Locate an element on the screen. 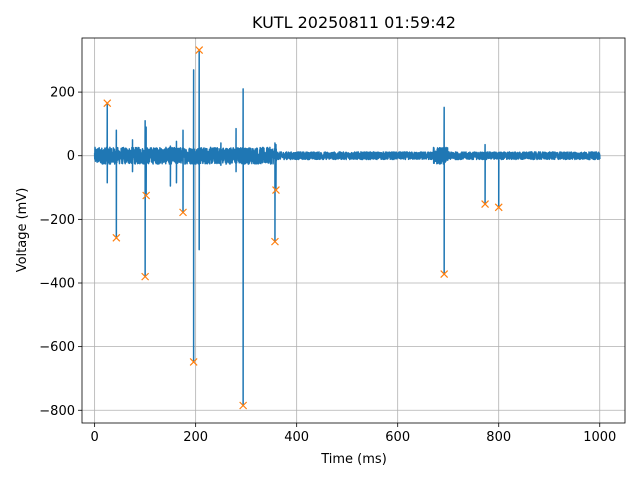 Image resolution: width=640 pixels, height=480 pixels. y-tick-label: −200 is located at coordinates (57, 220).